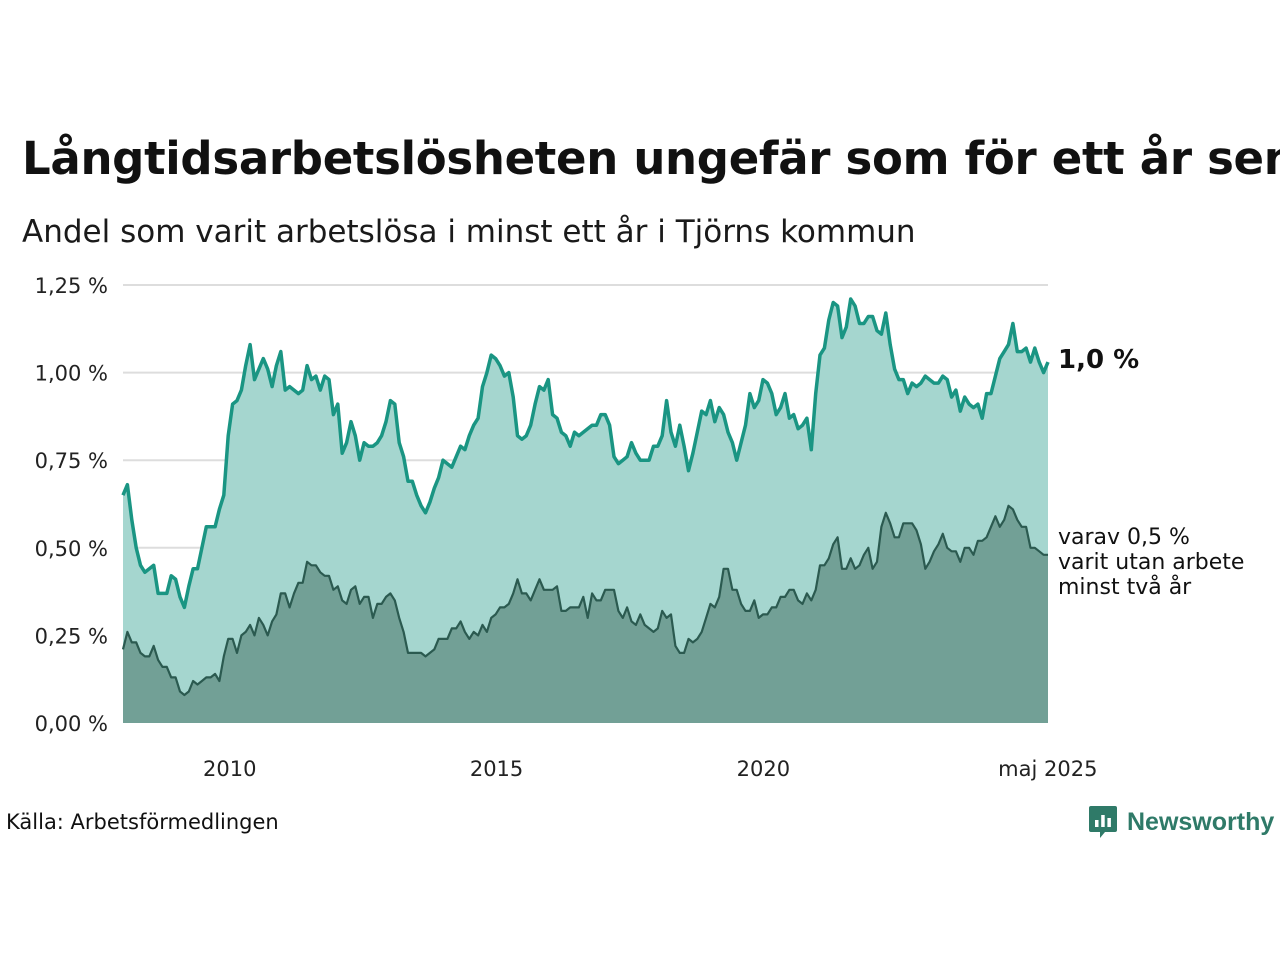  What do you see at coordinates (71, 549) in the screenshot?
I see `y-tick-label: 0,50 %` at bounding box center [71, 549].